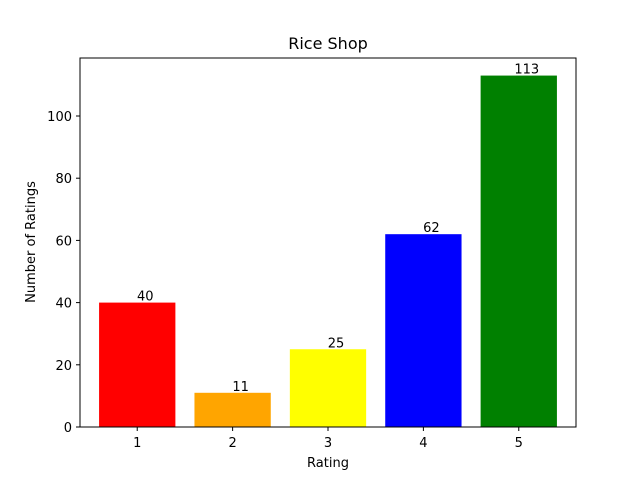 This screenshot has width=640, height=480. Describe the element at coordinates (526, 70) in the screenshot. I see `value-label-rating-5: 113` at that location.